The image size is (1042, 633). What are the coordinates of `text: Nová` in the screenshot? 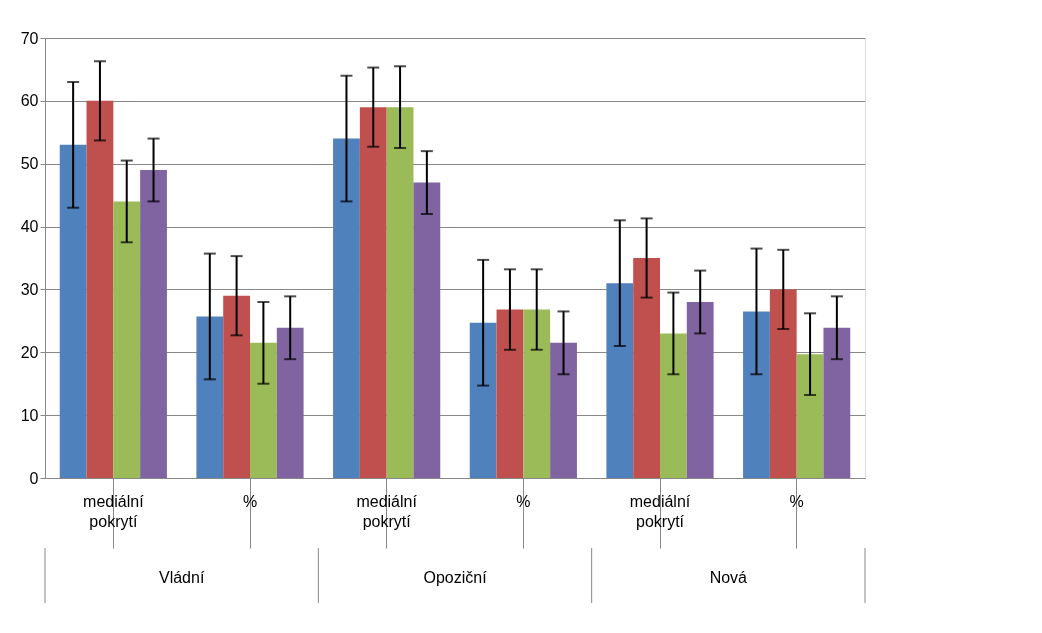 It's located at (728, 577).